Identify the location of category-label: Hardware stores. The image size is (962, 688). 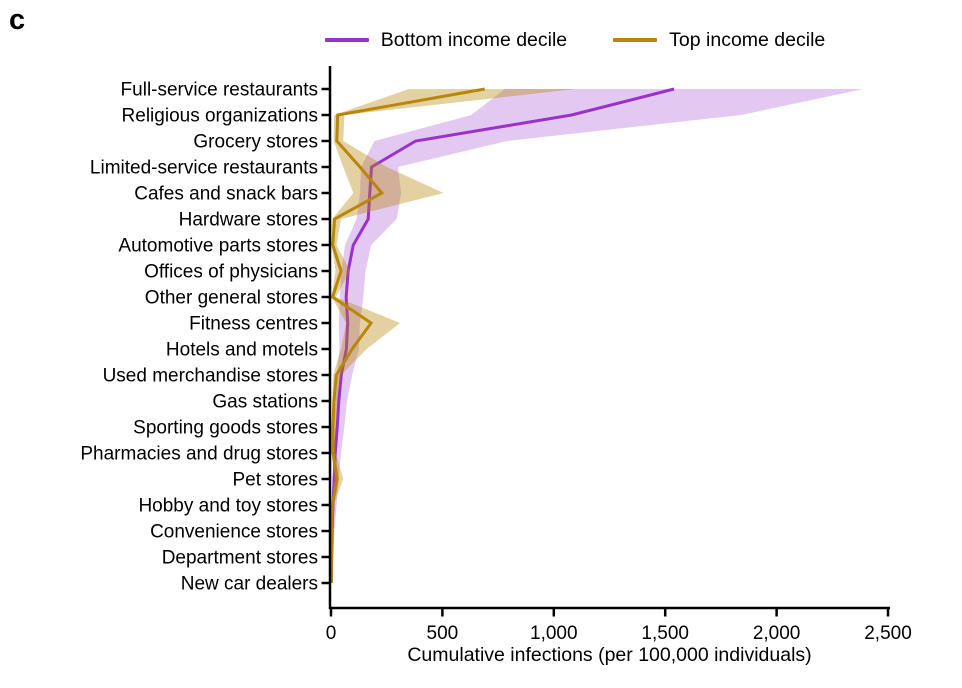
(248, 220).